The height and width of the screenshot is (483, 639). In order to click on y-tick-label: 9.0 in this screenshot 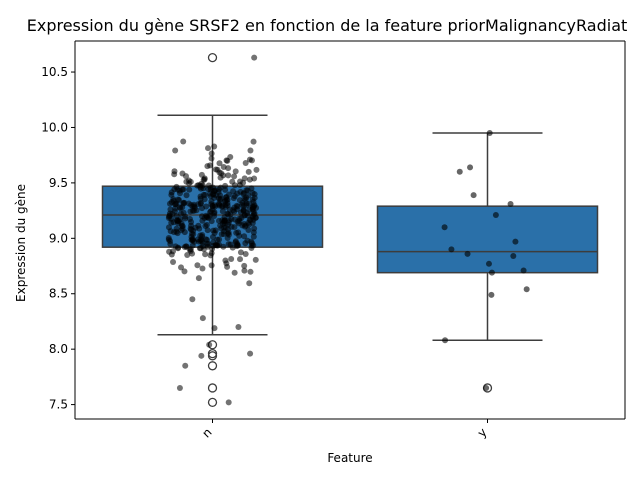, I will do `click(58, 238)`.